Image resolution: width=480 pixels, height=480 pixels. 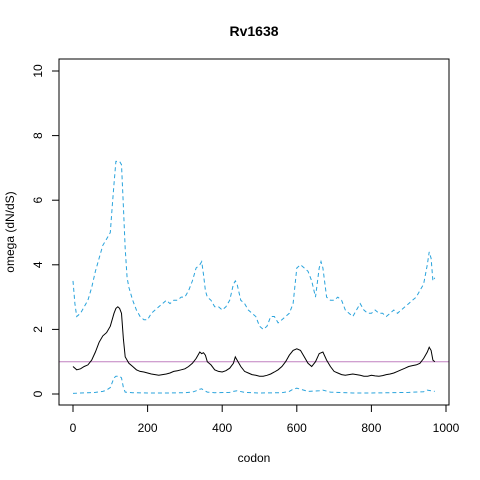 I want to click on chart-title: Rv1638, so click(x=253, y=31).